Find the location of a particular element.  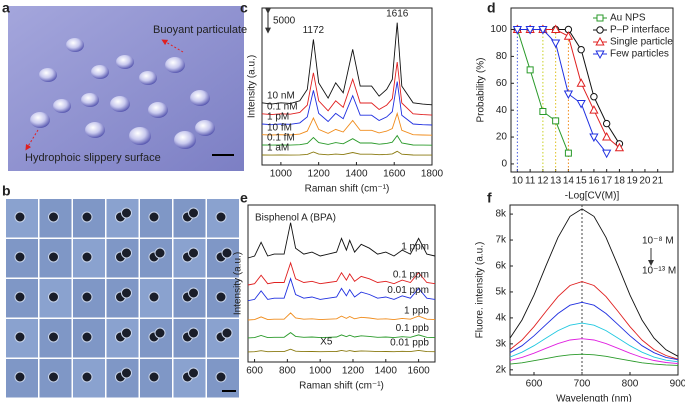

y-tick-label: 0 is located at coordinates (504, 164).